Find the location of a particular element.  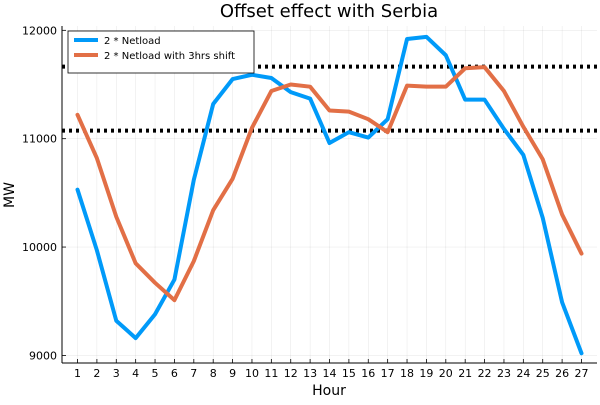

x-tick-label: 6 is located at coordinates (174, 373).